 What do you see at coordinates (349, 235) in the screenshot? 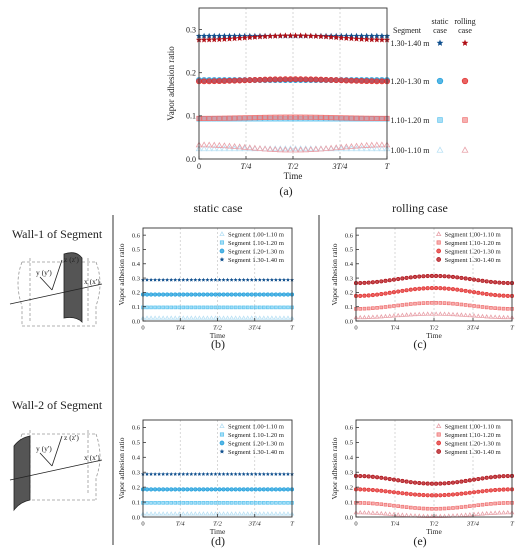
I see `y-tick-label: 0.6` at bounding box center [349, 235].